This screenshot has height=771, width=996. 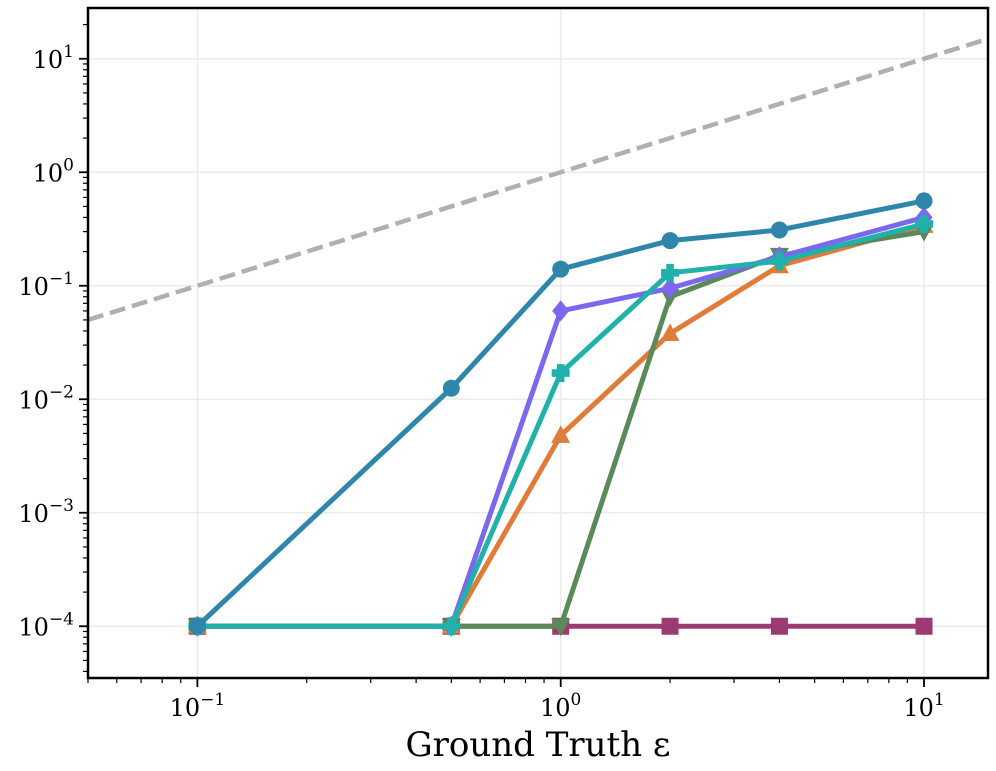 What do you see at coordinates (198, 706) in the screenshot?
I see `x-tick-label: 10⁻¹` at bounding box center [198, 706].